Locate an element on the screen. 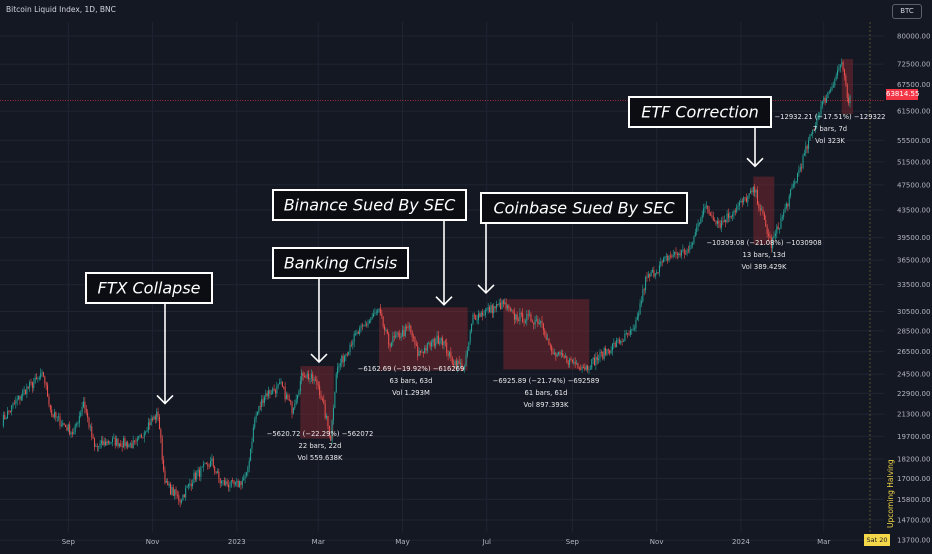 The width and height of the screenshot is (932, 554). annotation-box is located at coordinates (340, 263).